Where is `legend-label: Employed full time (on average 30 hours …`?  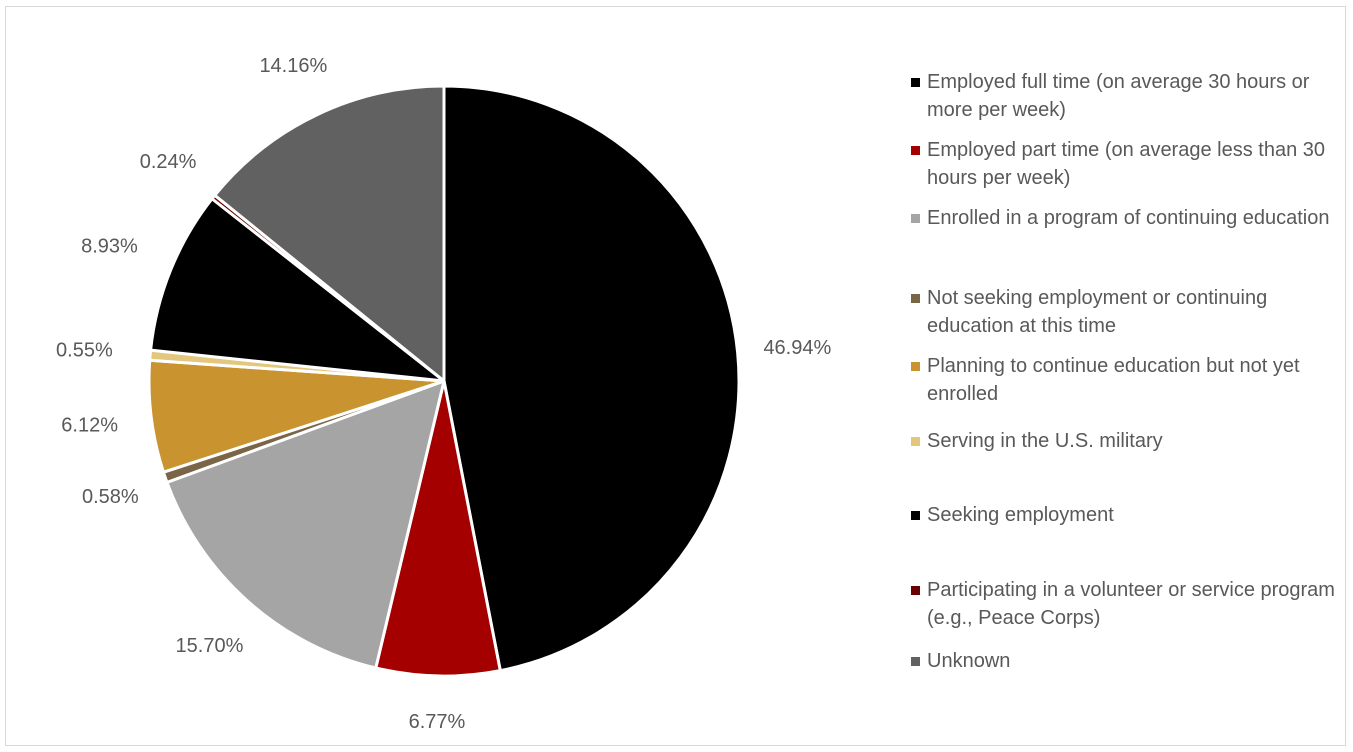
legend-label: Employed full time (on average 30 hours … is located at coordinates (1118, 96).